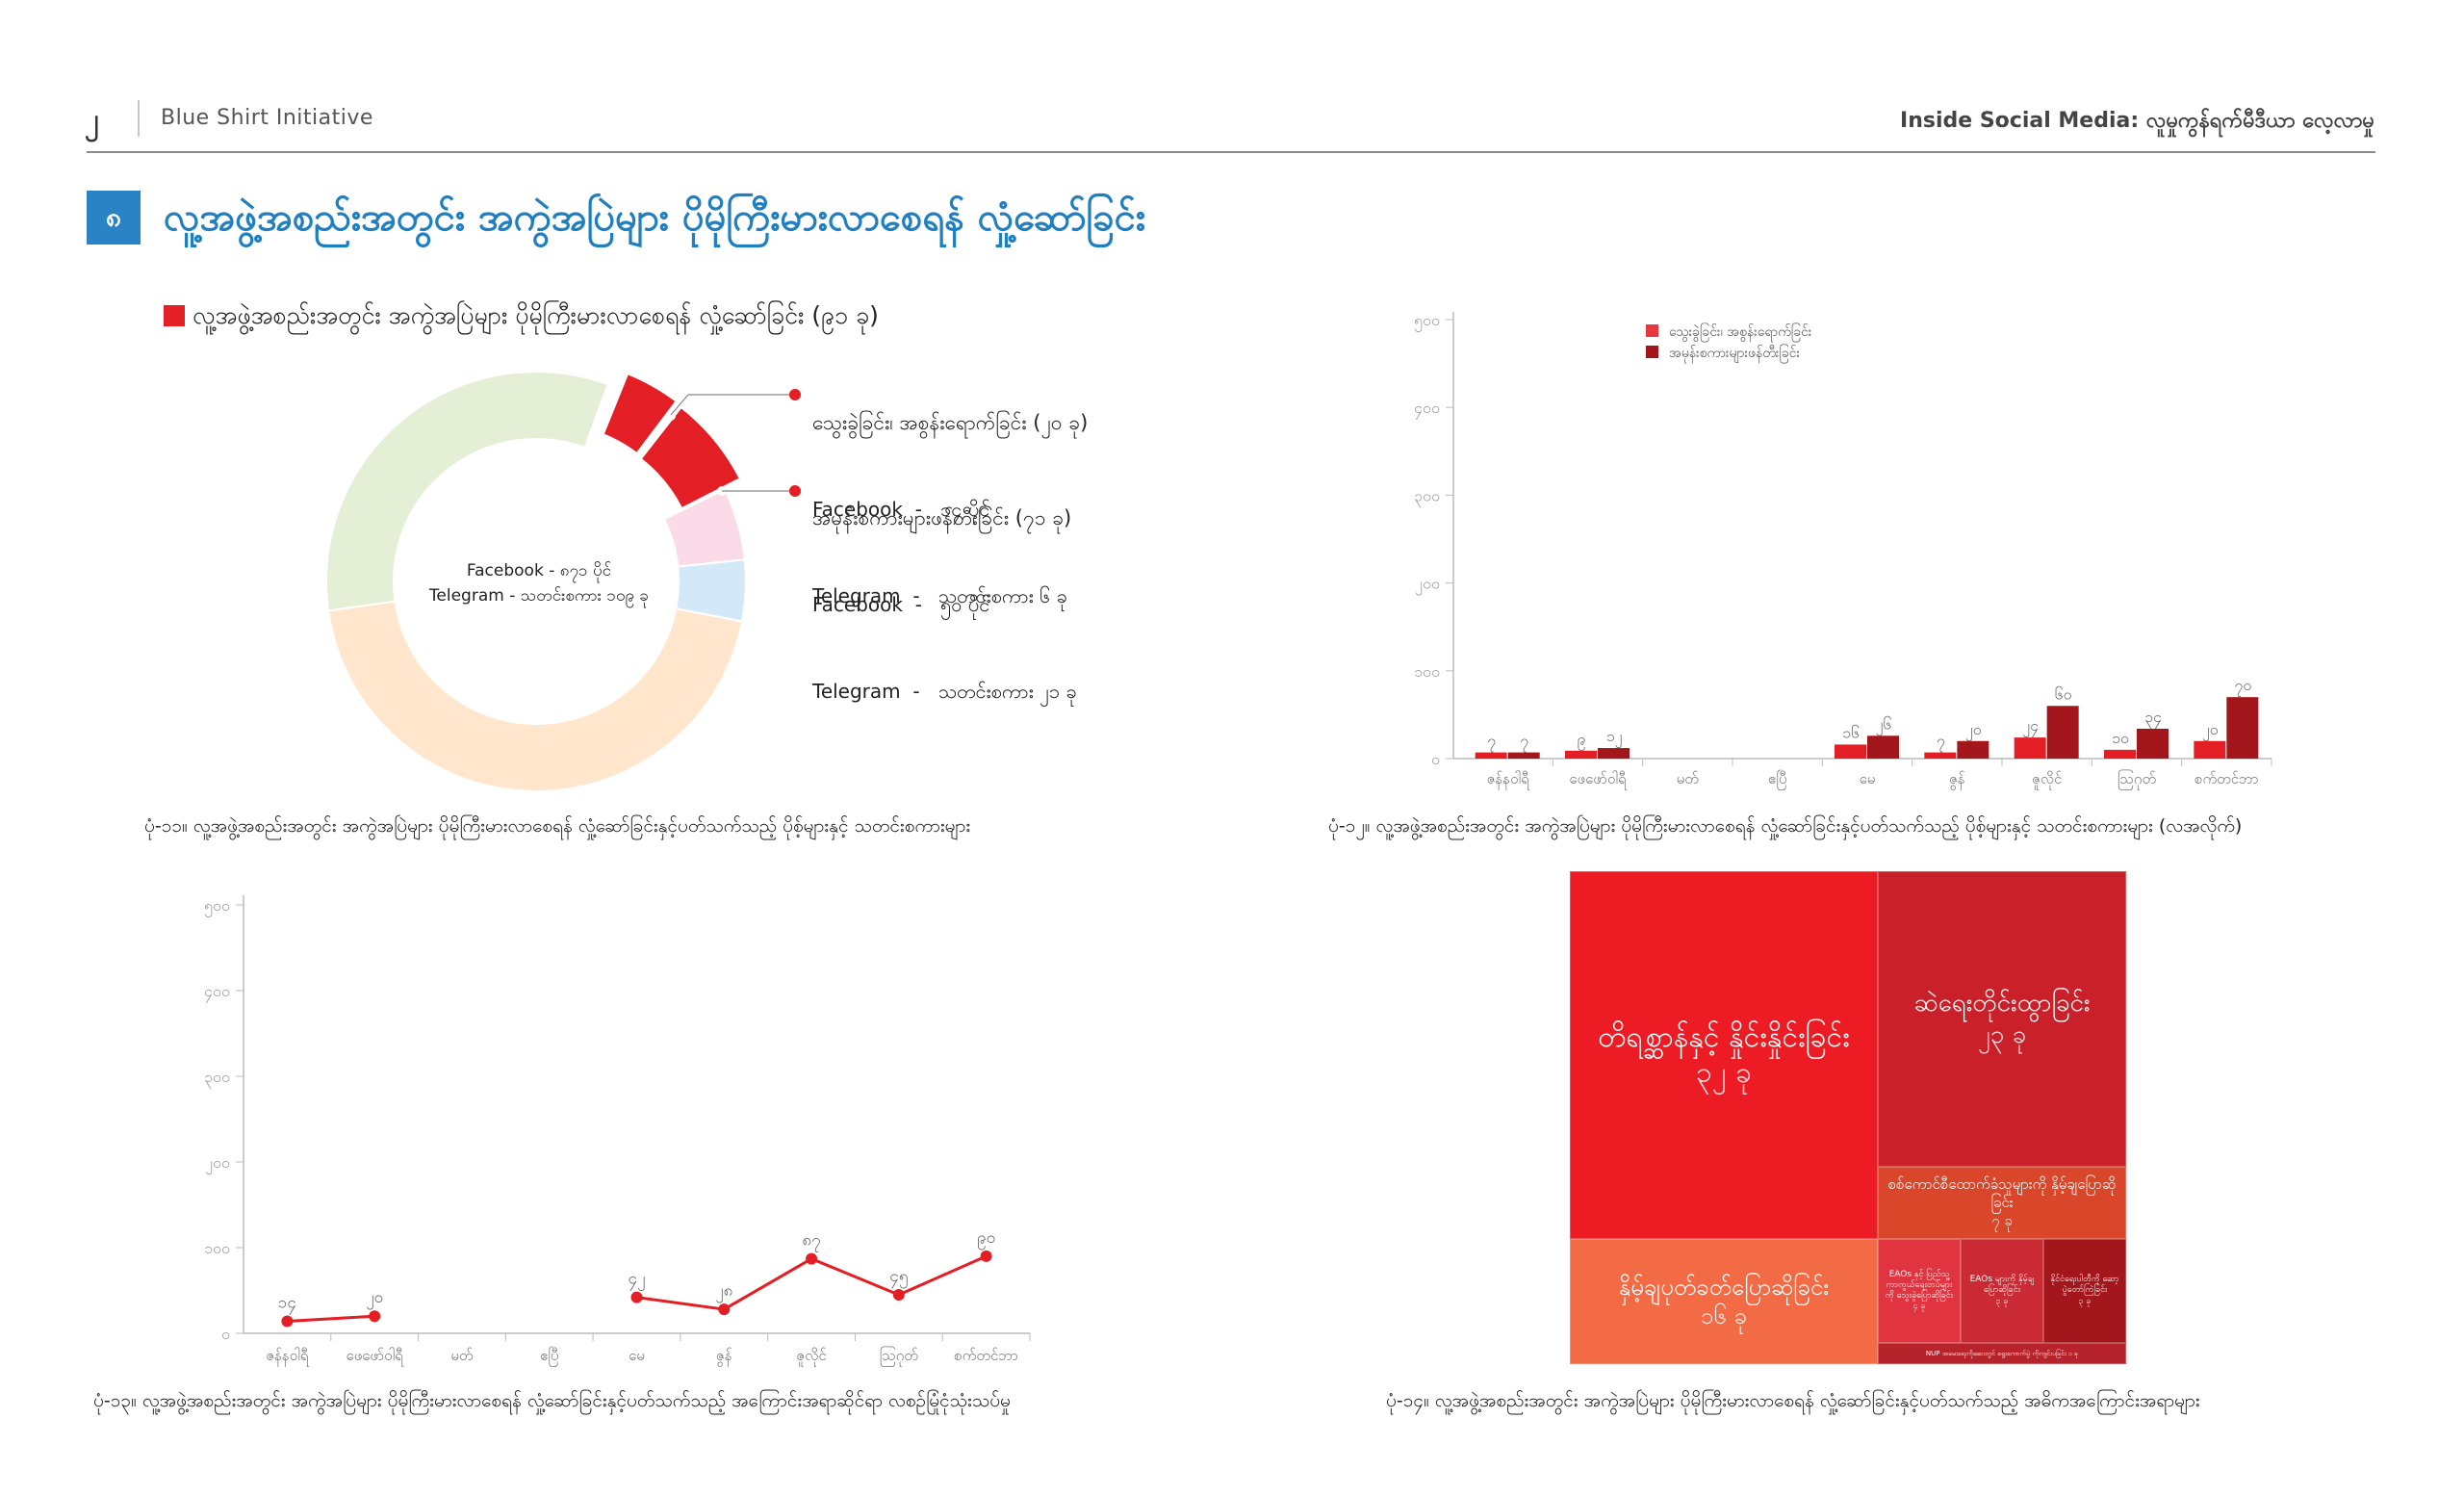  Describe the element at coordinates (1582, 740) in the screenshot. I see `bar-data-label: ၉` at that location.